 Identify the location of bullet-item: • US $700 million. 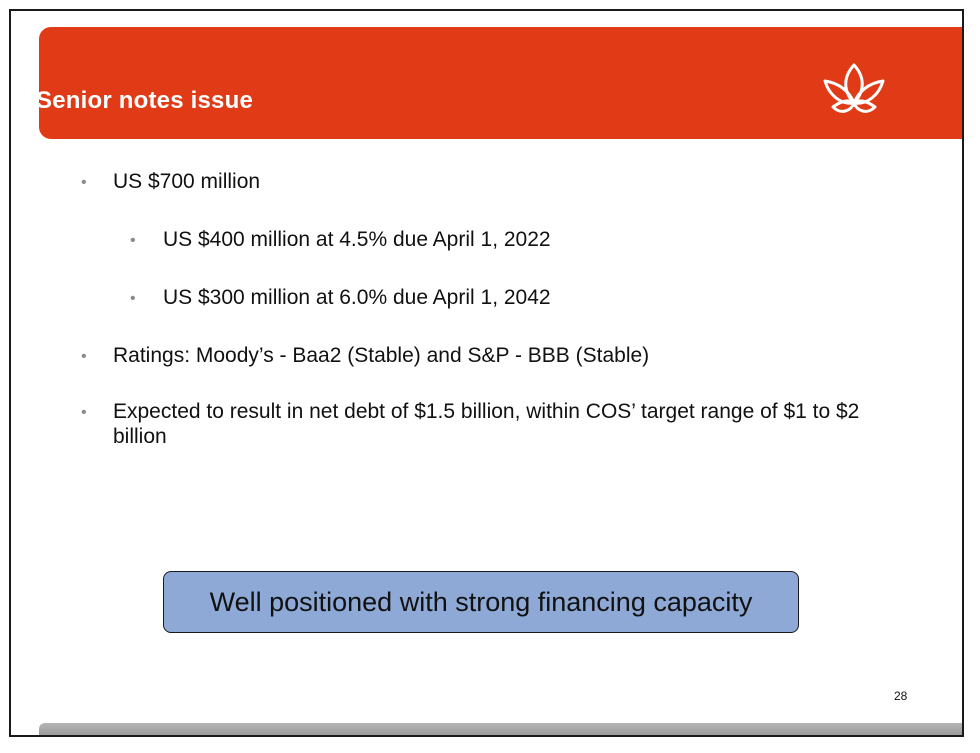
(483, 181).